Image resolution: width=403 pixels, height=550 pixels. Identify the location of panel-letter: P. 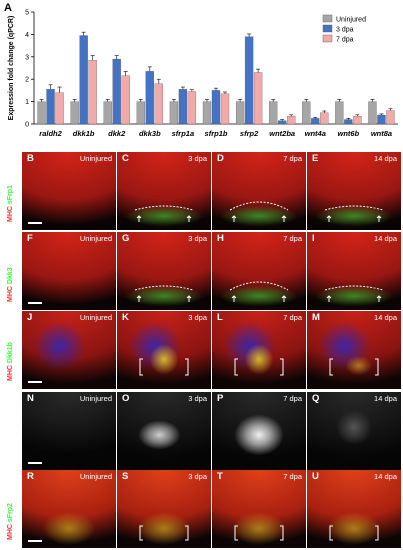
(220, 398).